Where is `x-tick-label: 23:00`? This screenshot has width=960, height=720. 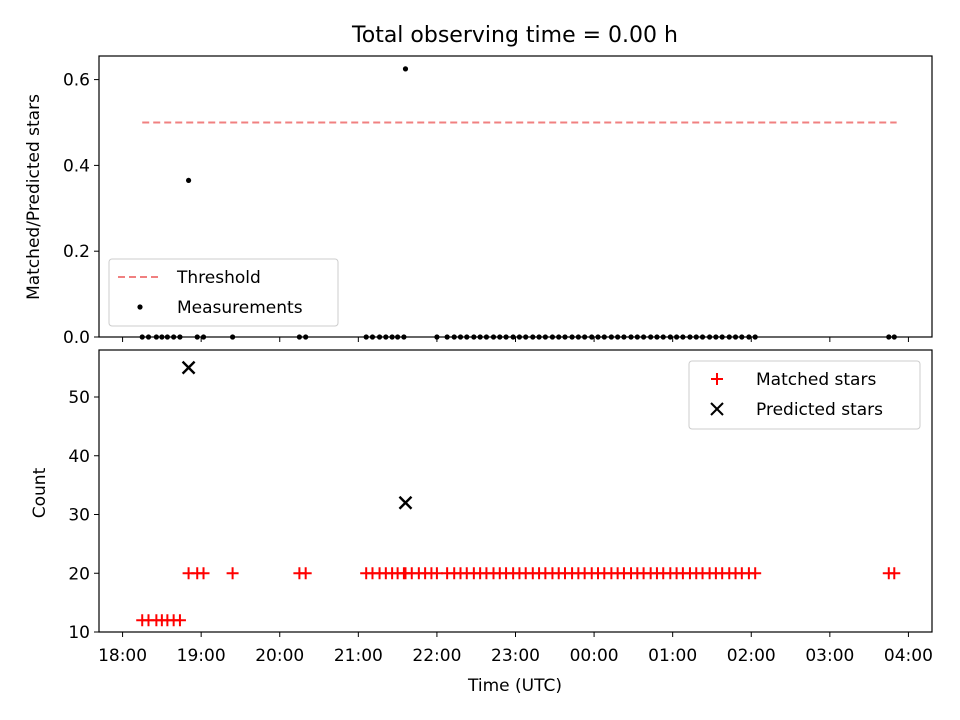 x-tick-label: 23:00 is located at coordinates (515, 656).